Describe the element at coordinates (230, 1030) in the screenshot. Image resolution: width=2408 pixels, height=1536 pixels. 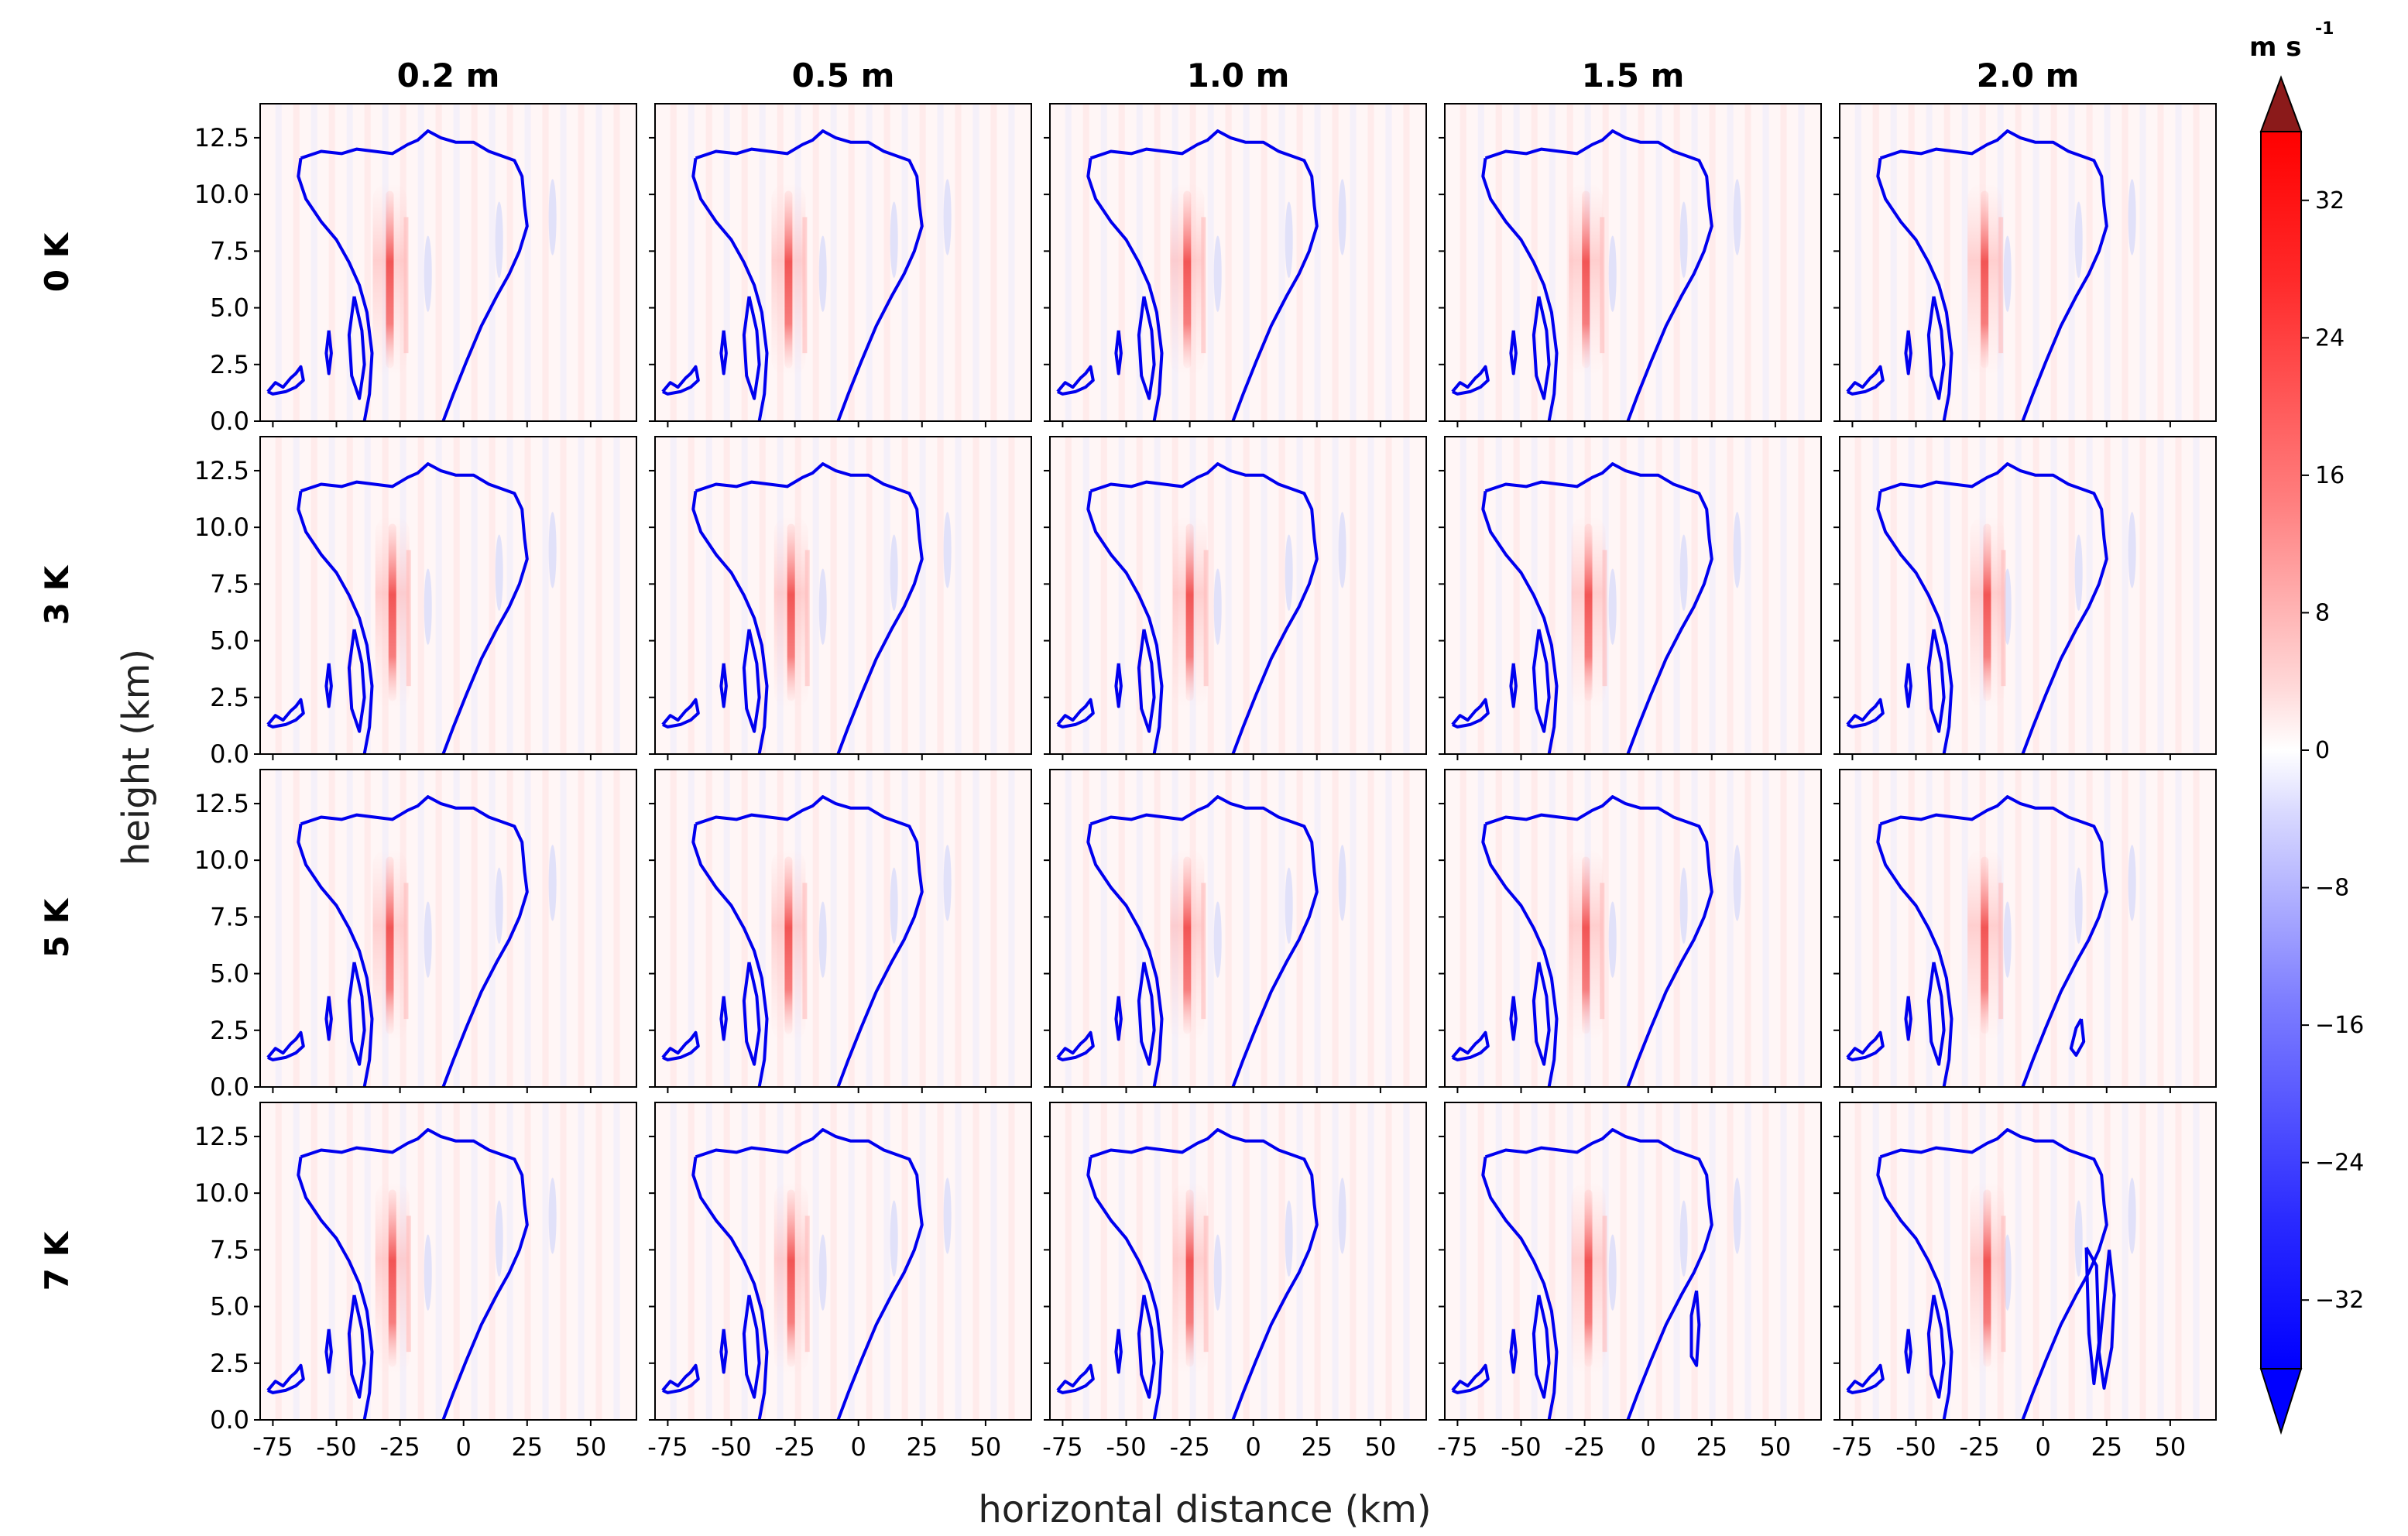
I see `y-tick-label: 2.5` at that location.